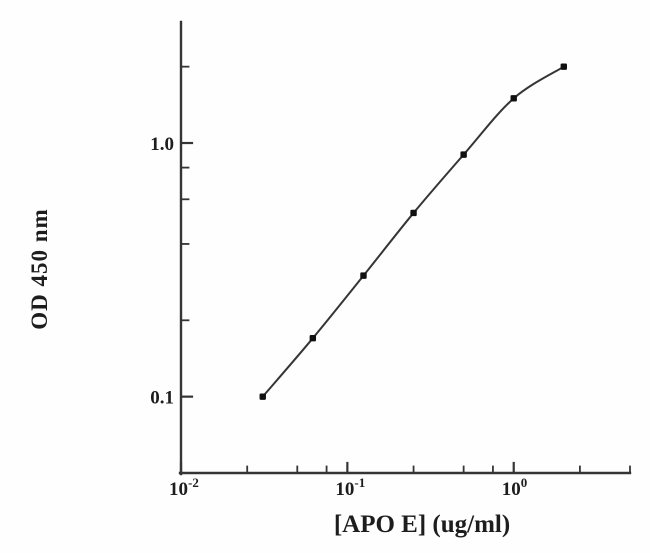 The image size is (650, 553). What do you see at coordinates (39, 269) in the screenshot?
I see `y-axis-label: OD 450 nm` at bounding box center [39, 269].